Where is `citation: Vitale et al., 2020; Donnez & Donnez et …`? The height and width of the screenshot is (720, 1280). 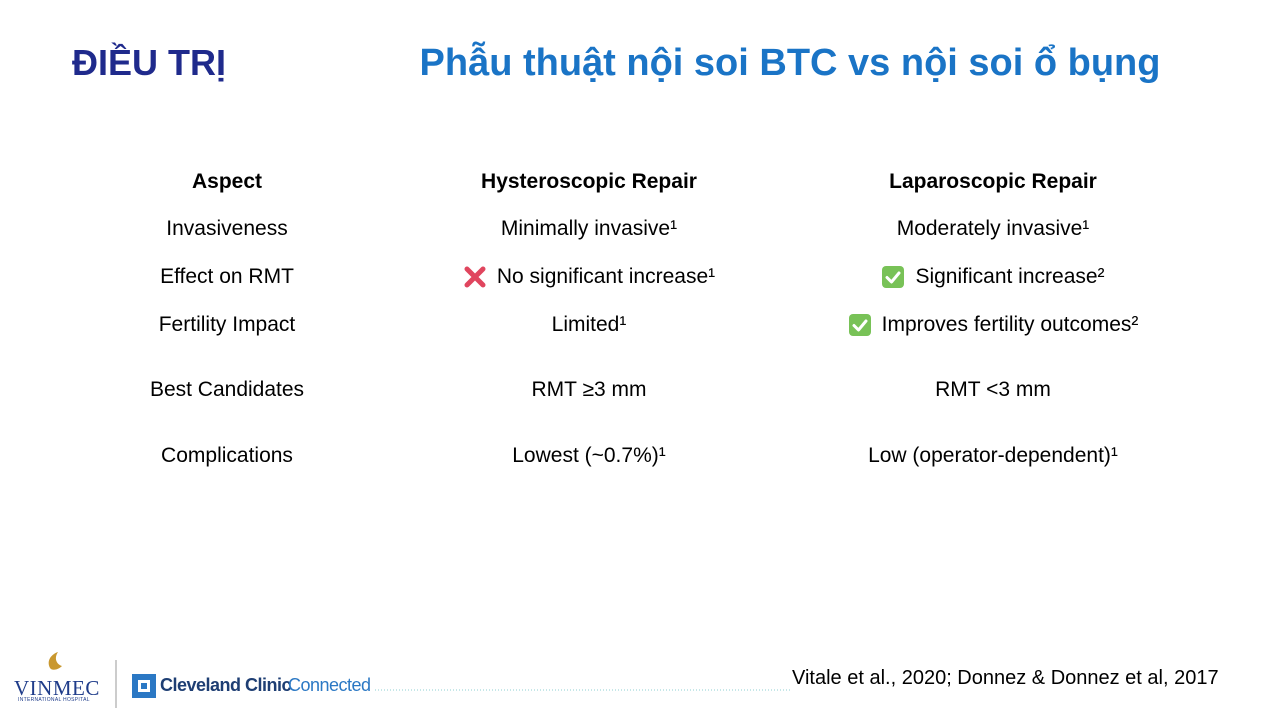 citation: Vitale et al., 2020; Donnez & Donnez et … is located at coordinates (1005, 678).